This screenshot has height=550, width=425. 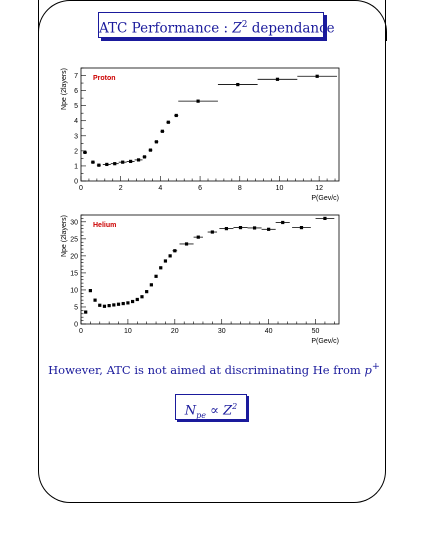 I want to click on y-tick-label: 15, so click(x=74, y=273).